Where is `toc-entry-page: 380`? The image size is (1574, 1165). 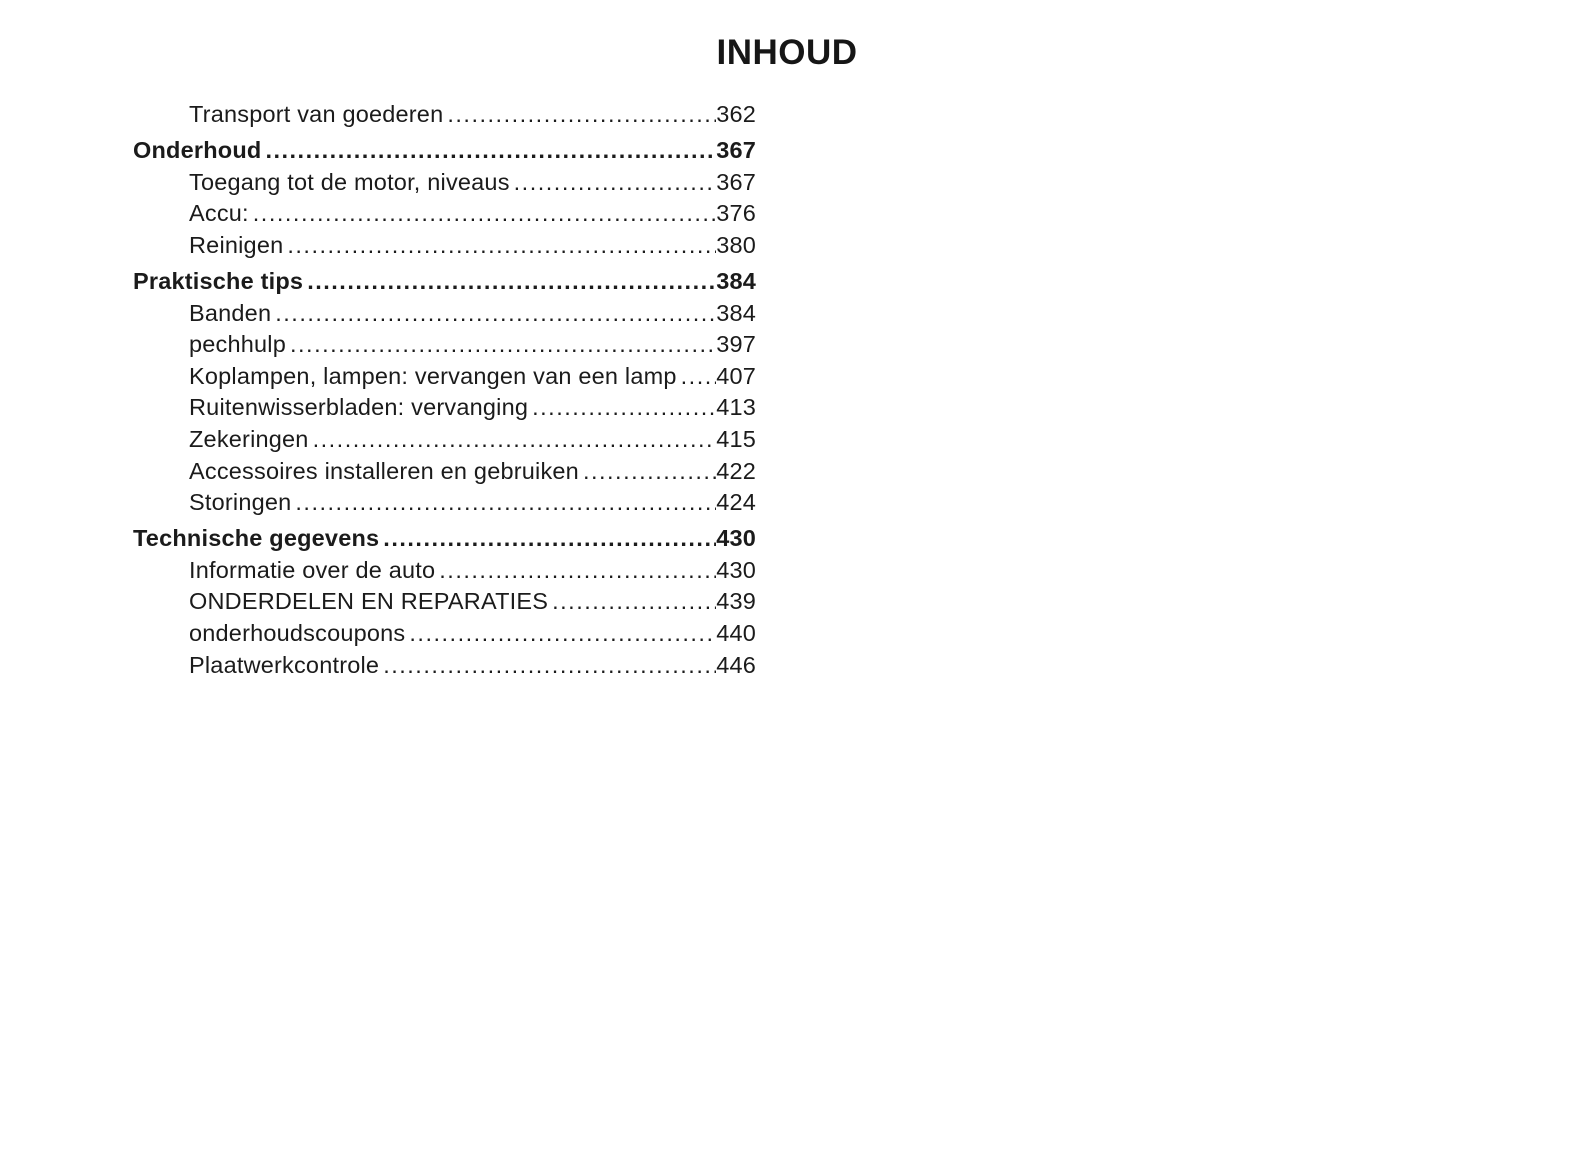 toc-entry-page: 380 is located at coordinates (736, 244).